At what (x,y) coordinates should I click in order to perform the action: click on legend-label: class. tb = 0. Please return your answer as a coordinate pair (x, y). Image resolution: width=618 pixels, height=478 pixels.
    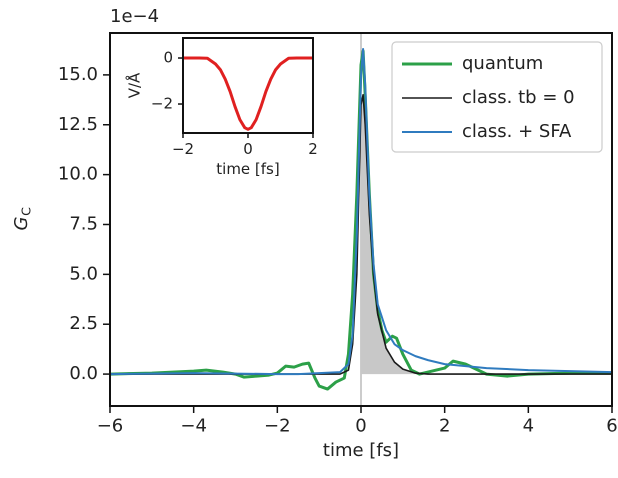
    Looking at the image, I should click on (518, 97).